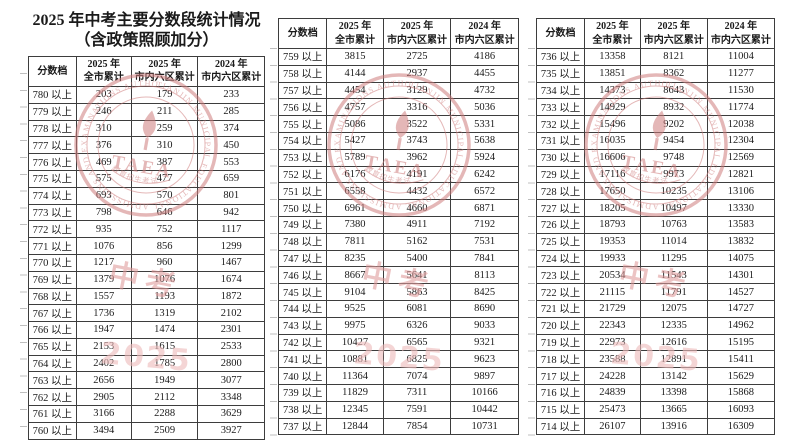  I want to click on table-row: 742 以上 10427 6565 9321, so click(398, 342).